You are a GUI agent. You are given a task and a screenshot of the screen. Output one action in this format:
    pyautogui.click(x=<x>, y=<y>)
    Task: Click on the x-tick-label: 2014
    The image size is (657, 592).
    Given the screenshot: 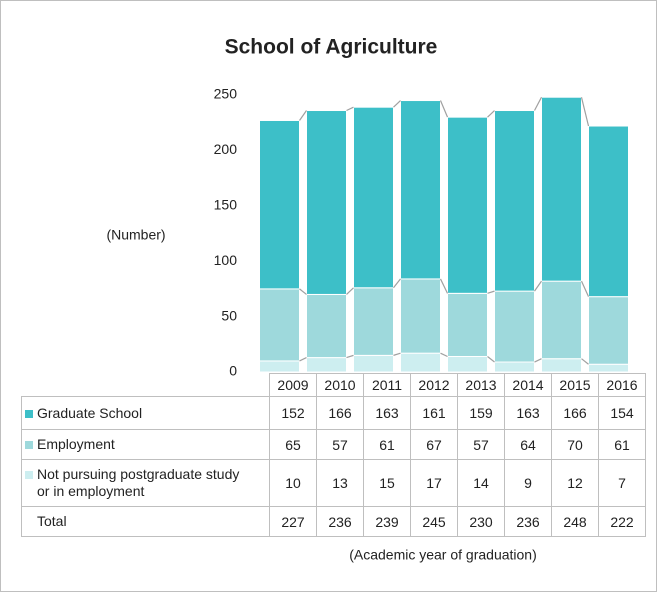 What is the action you would take?
    pyautogui.click(x=528, y=385)
    